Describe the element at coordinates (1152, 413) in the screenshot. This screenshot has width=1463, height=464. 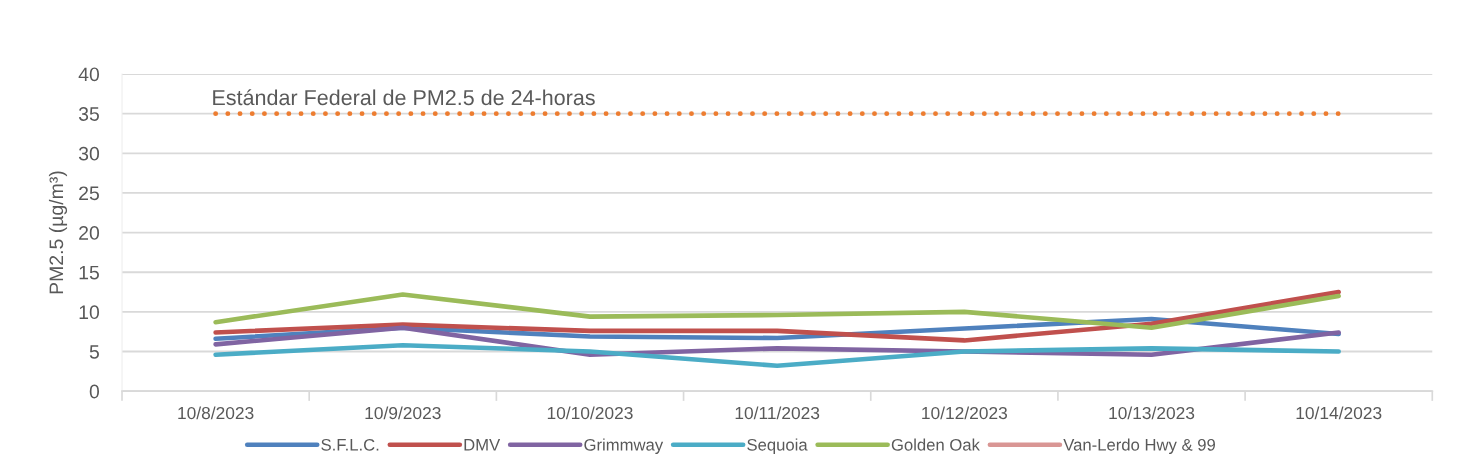
I see `x-tick-label: 10/13/2023` at that location.